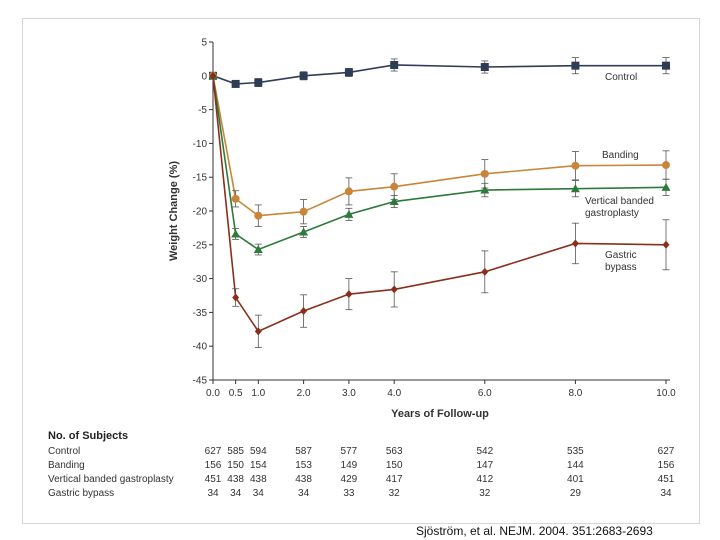 The image size is (720, 540). Describe the element at coordinates (200, 279) in the screenshot. I see `y-tick-label: -30` at that location.